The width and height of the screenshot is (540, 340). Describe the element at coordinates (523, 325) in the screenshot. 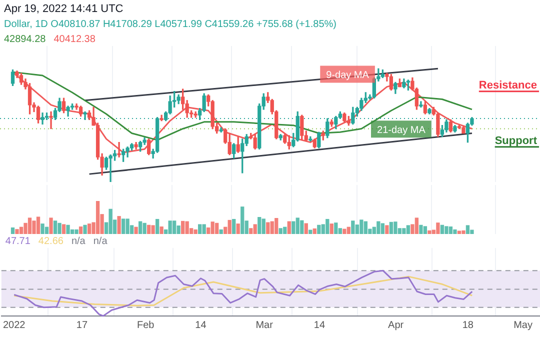

I see `x-tick-label: May` at that location.